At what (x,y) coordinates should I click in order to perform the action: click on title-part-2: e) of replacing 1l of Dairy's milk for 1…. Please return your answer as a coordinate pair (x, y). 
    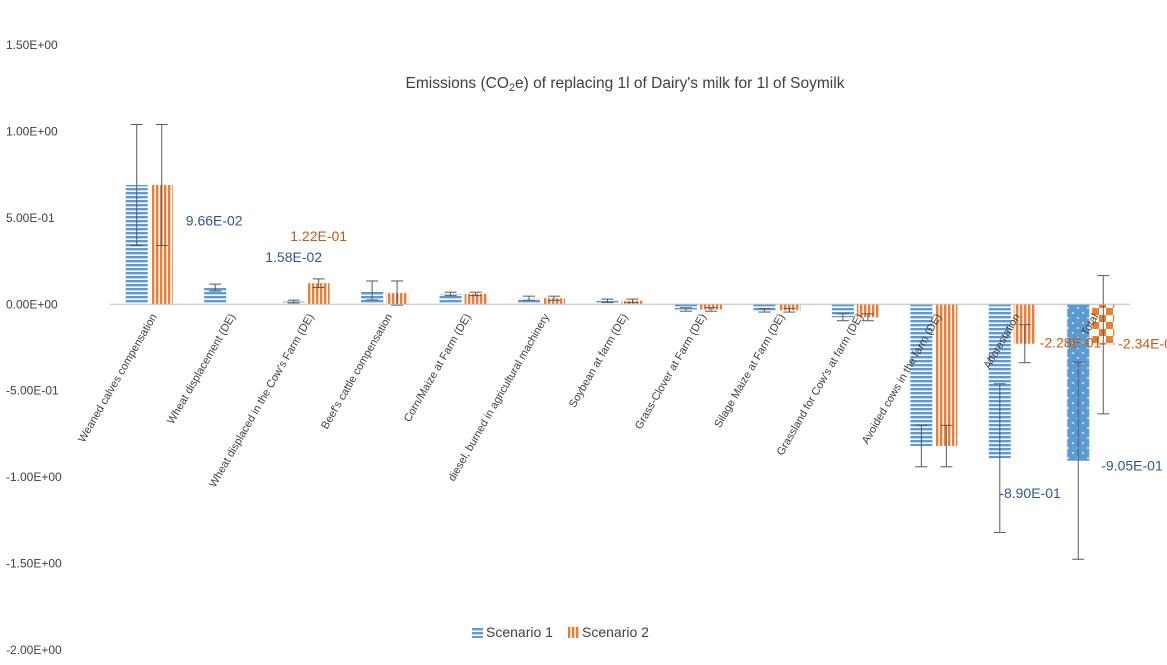
    Looking at the image, I should click on (680, 83).